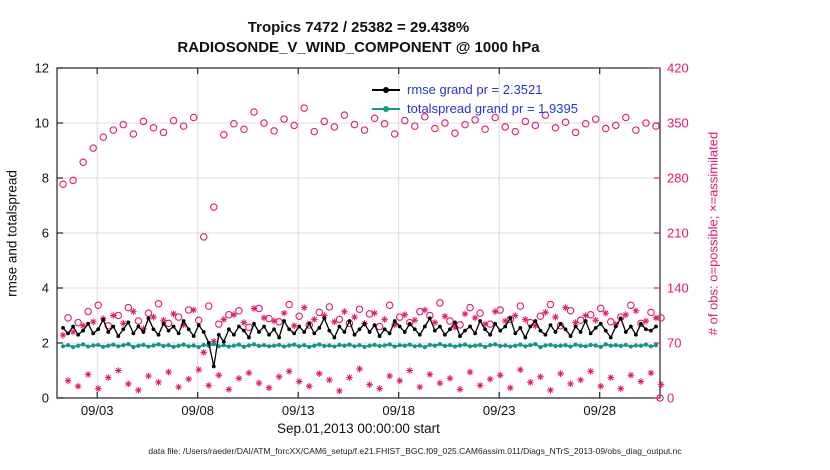 This screenshot has height=470, width=830. Describe the element at coordinates (386, 108) in the screenshot. I see `totalspread-line-swatch` at that location.